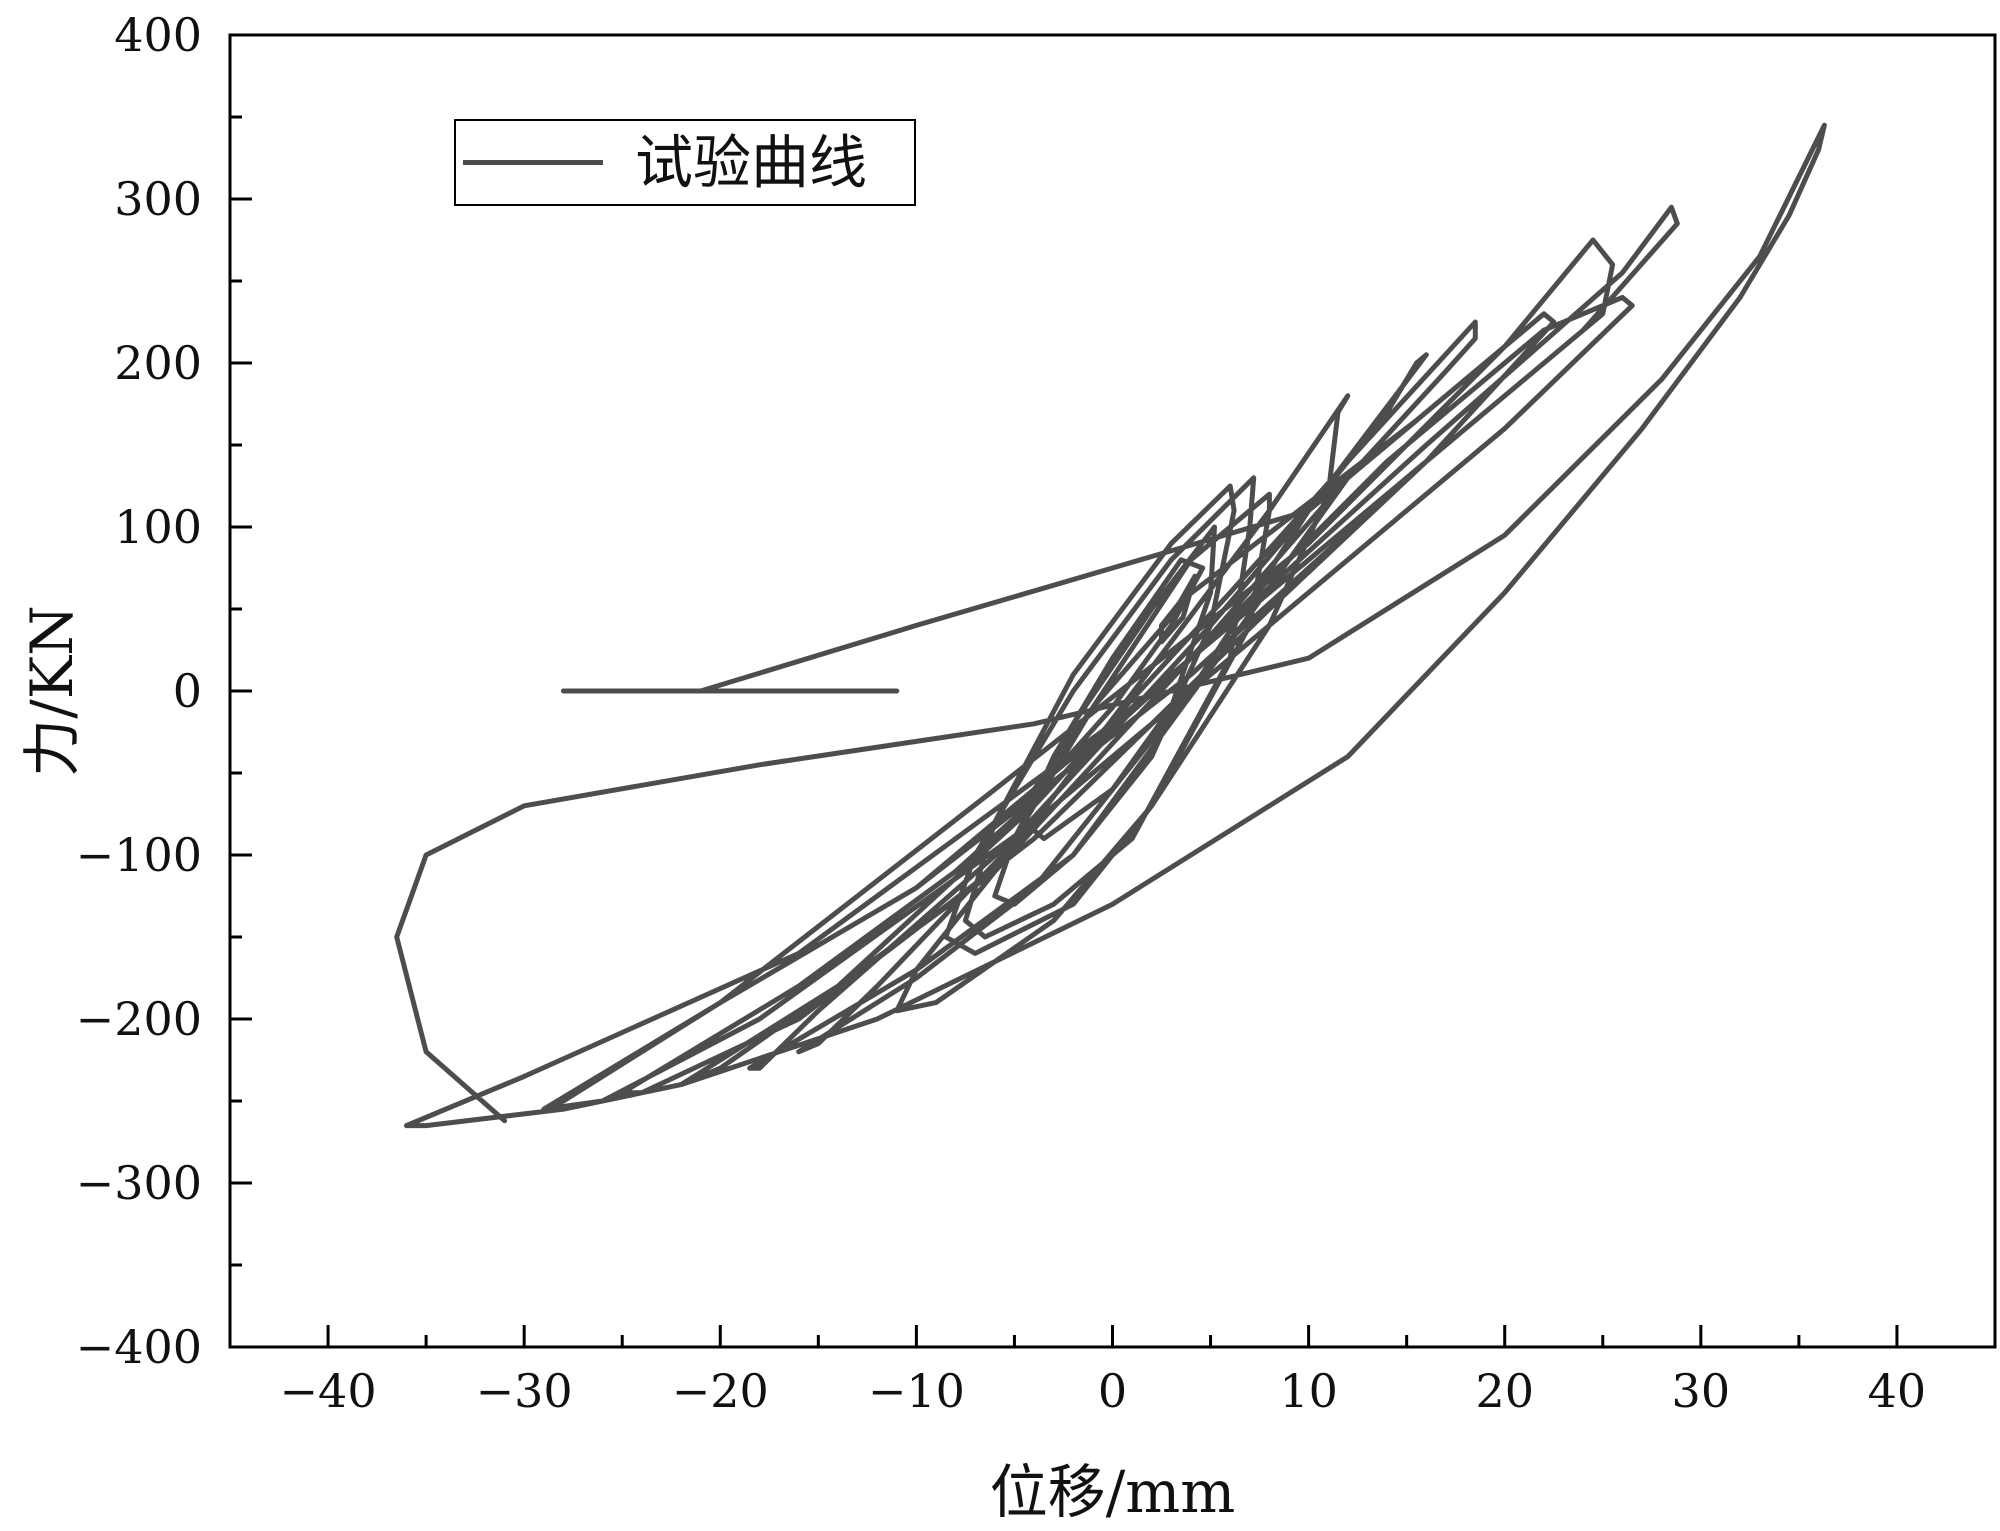 The width and height of the screenshot is (2000, 1531). I want to click on y-tick-label: 400, so click(158, 35).